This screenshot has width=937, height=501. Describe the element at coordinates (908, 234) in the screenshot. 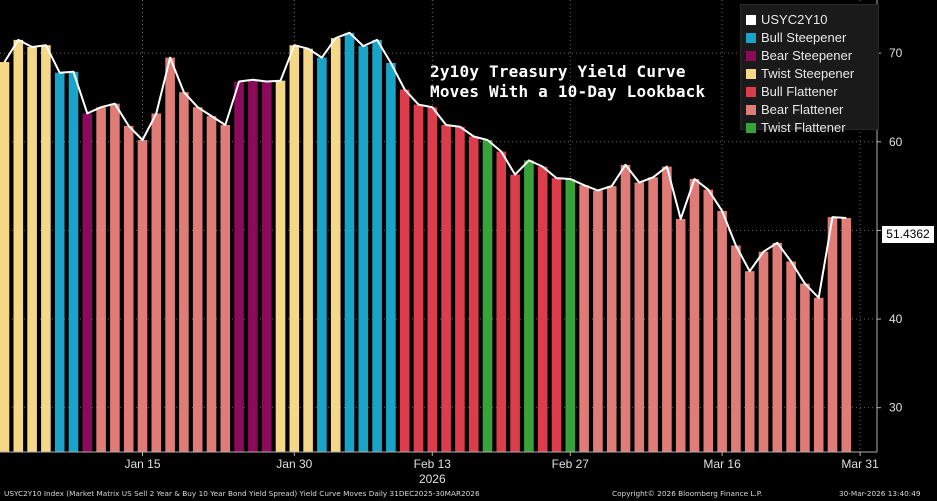

I see `last-value-label: 51.4362` at that location.